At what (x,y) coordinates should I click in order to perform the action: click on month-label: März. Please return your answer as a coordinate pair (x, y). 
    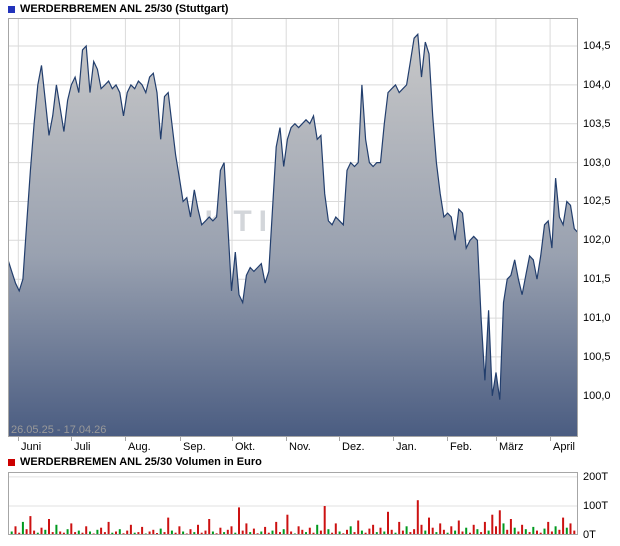
    Looking at the image, I should click on (511, 447).